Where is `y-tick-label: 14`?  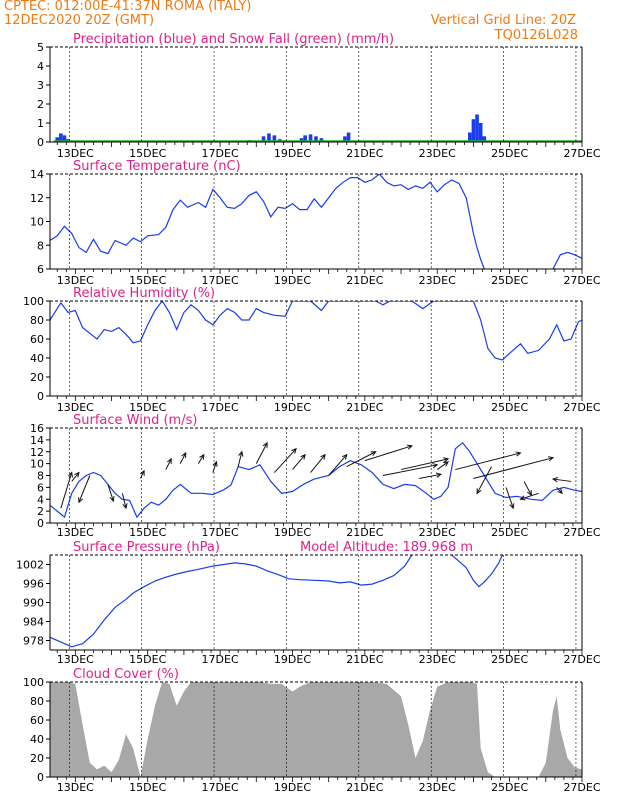 y-tick-label: 14 is located at coordinates (37, 174).